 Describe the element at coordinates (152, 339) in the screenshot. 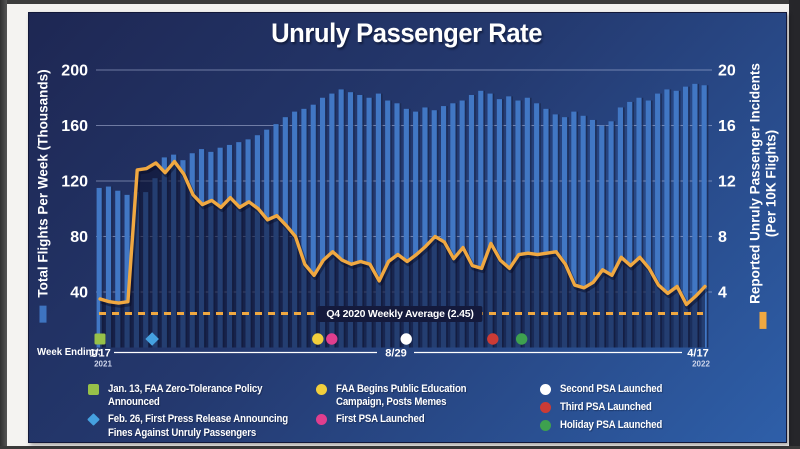

I see `event-marker-diamond` at that location.